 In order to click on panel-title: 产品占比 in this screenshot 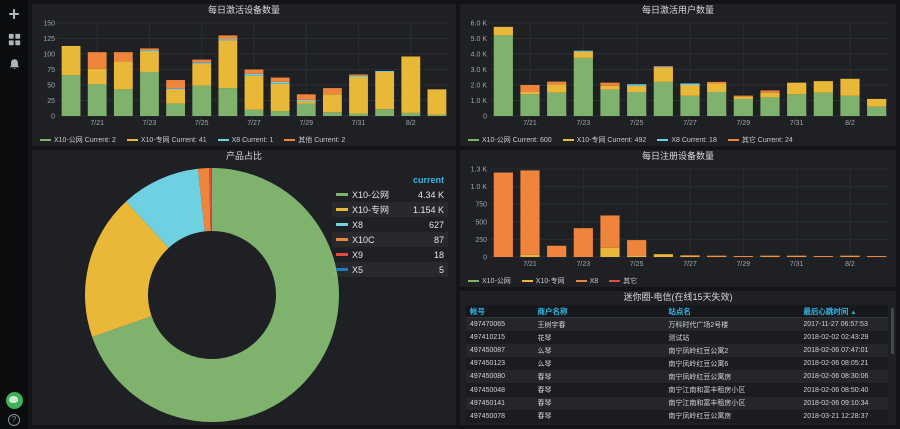, I will do `click(243, 156)`.